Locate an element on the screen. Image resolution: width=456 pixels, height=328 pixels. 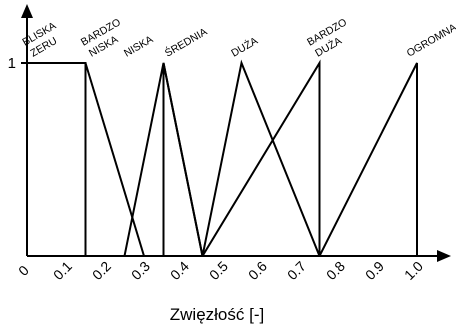
y-tick-label: 1 is located at coordinates (12, 63).